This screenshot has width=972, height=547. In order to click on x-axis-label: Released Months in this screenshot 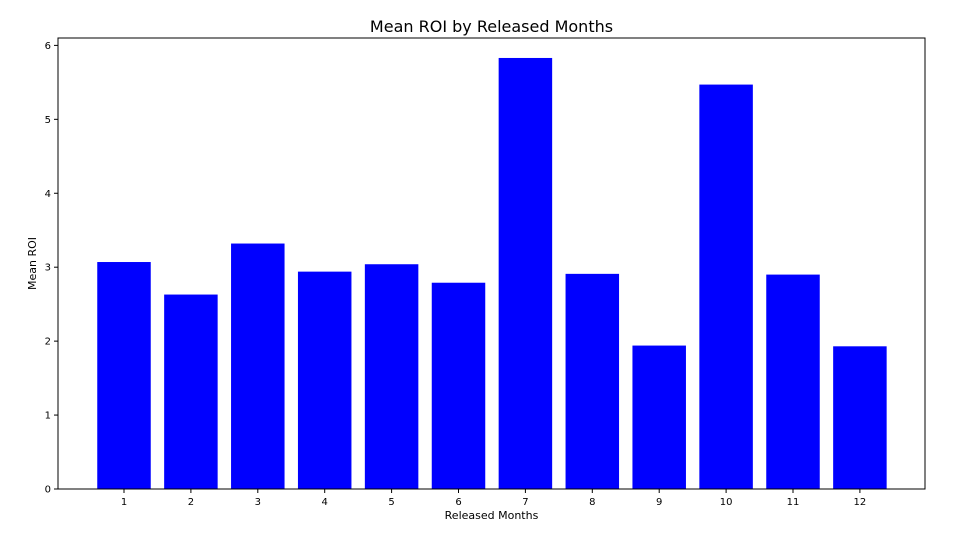, I will do `click(492, 515)`.